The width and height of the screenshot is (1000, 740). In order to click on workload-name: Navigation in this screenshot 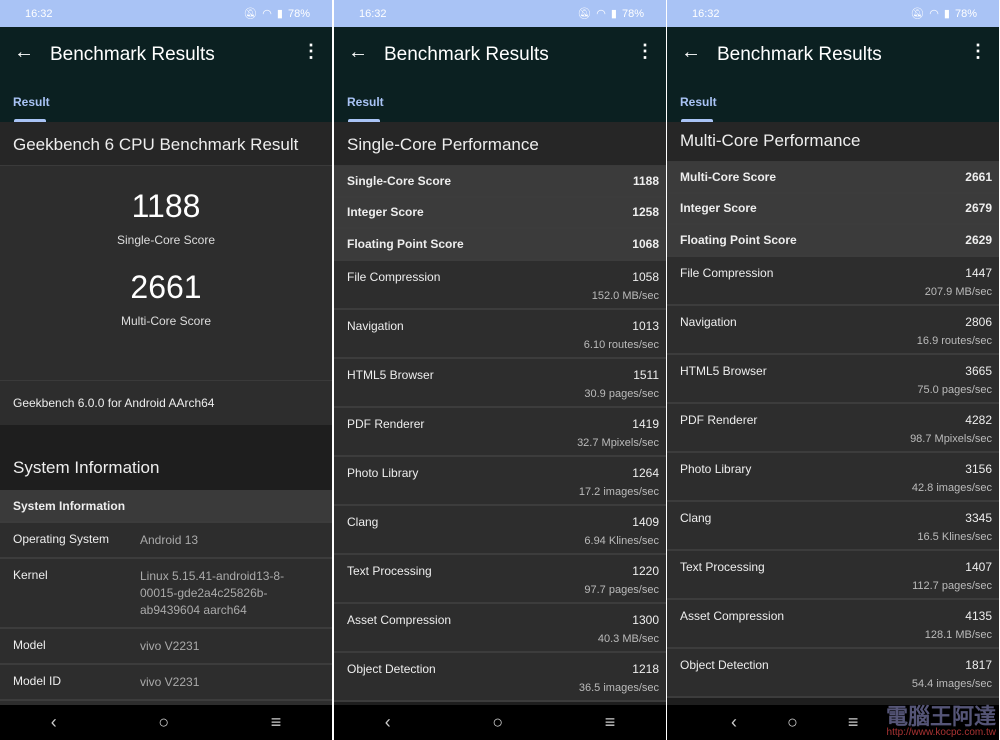, I will do `click(708, 321)`.